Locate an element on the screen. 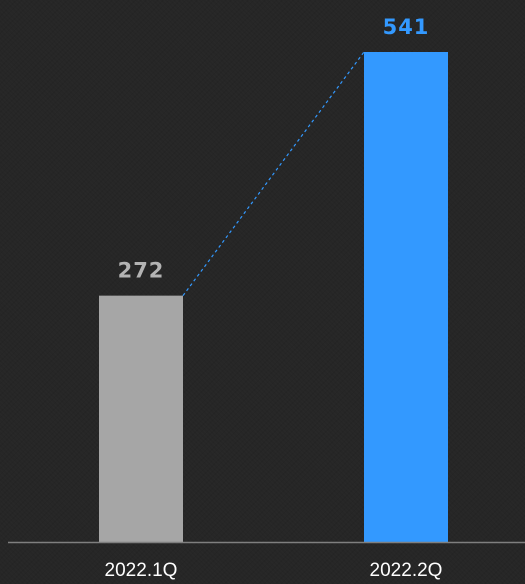 The height and width of the screenshot is (584, 525). bar-2022-2q is located at coordinates (406, 297).